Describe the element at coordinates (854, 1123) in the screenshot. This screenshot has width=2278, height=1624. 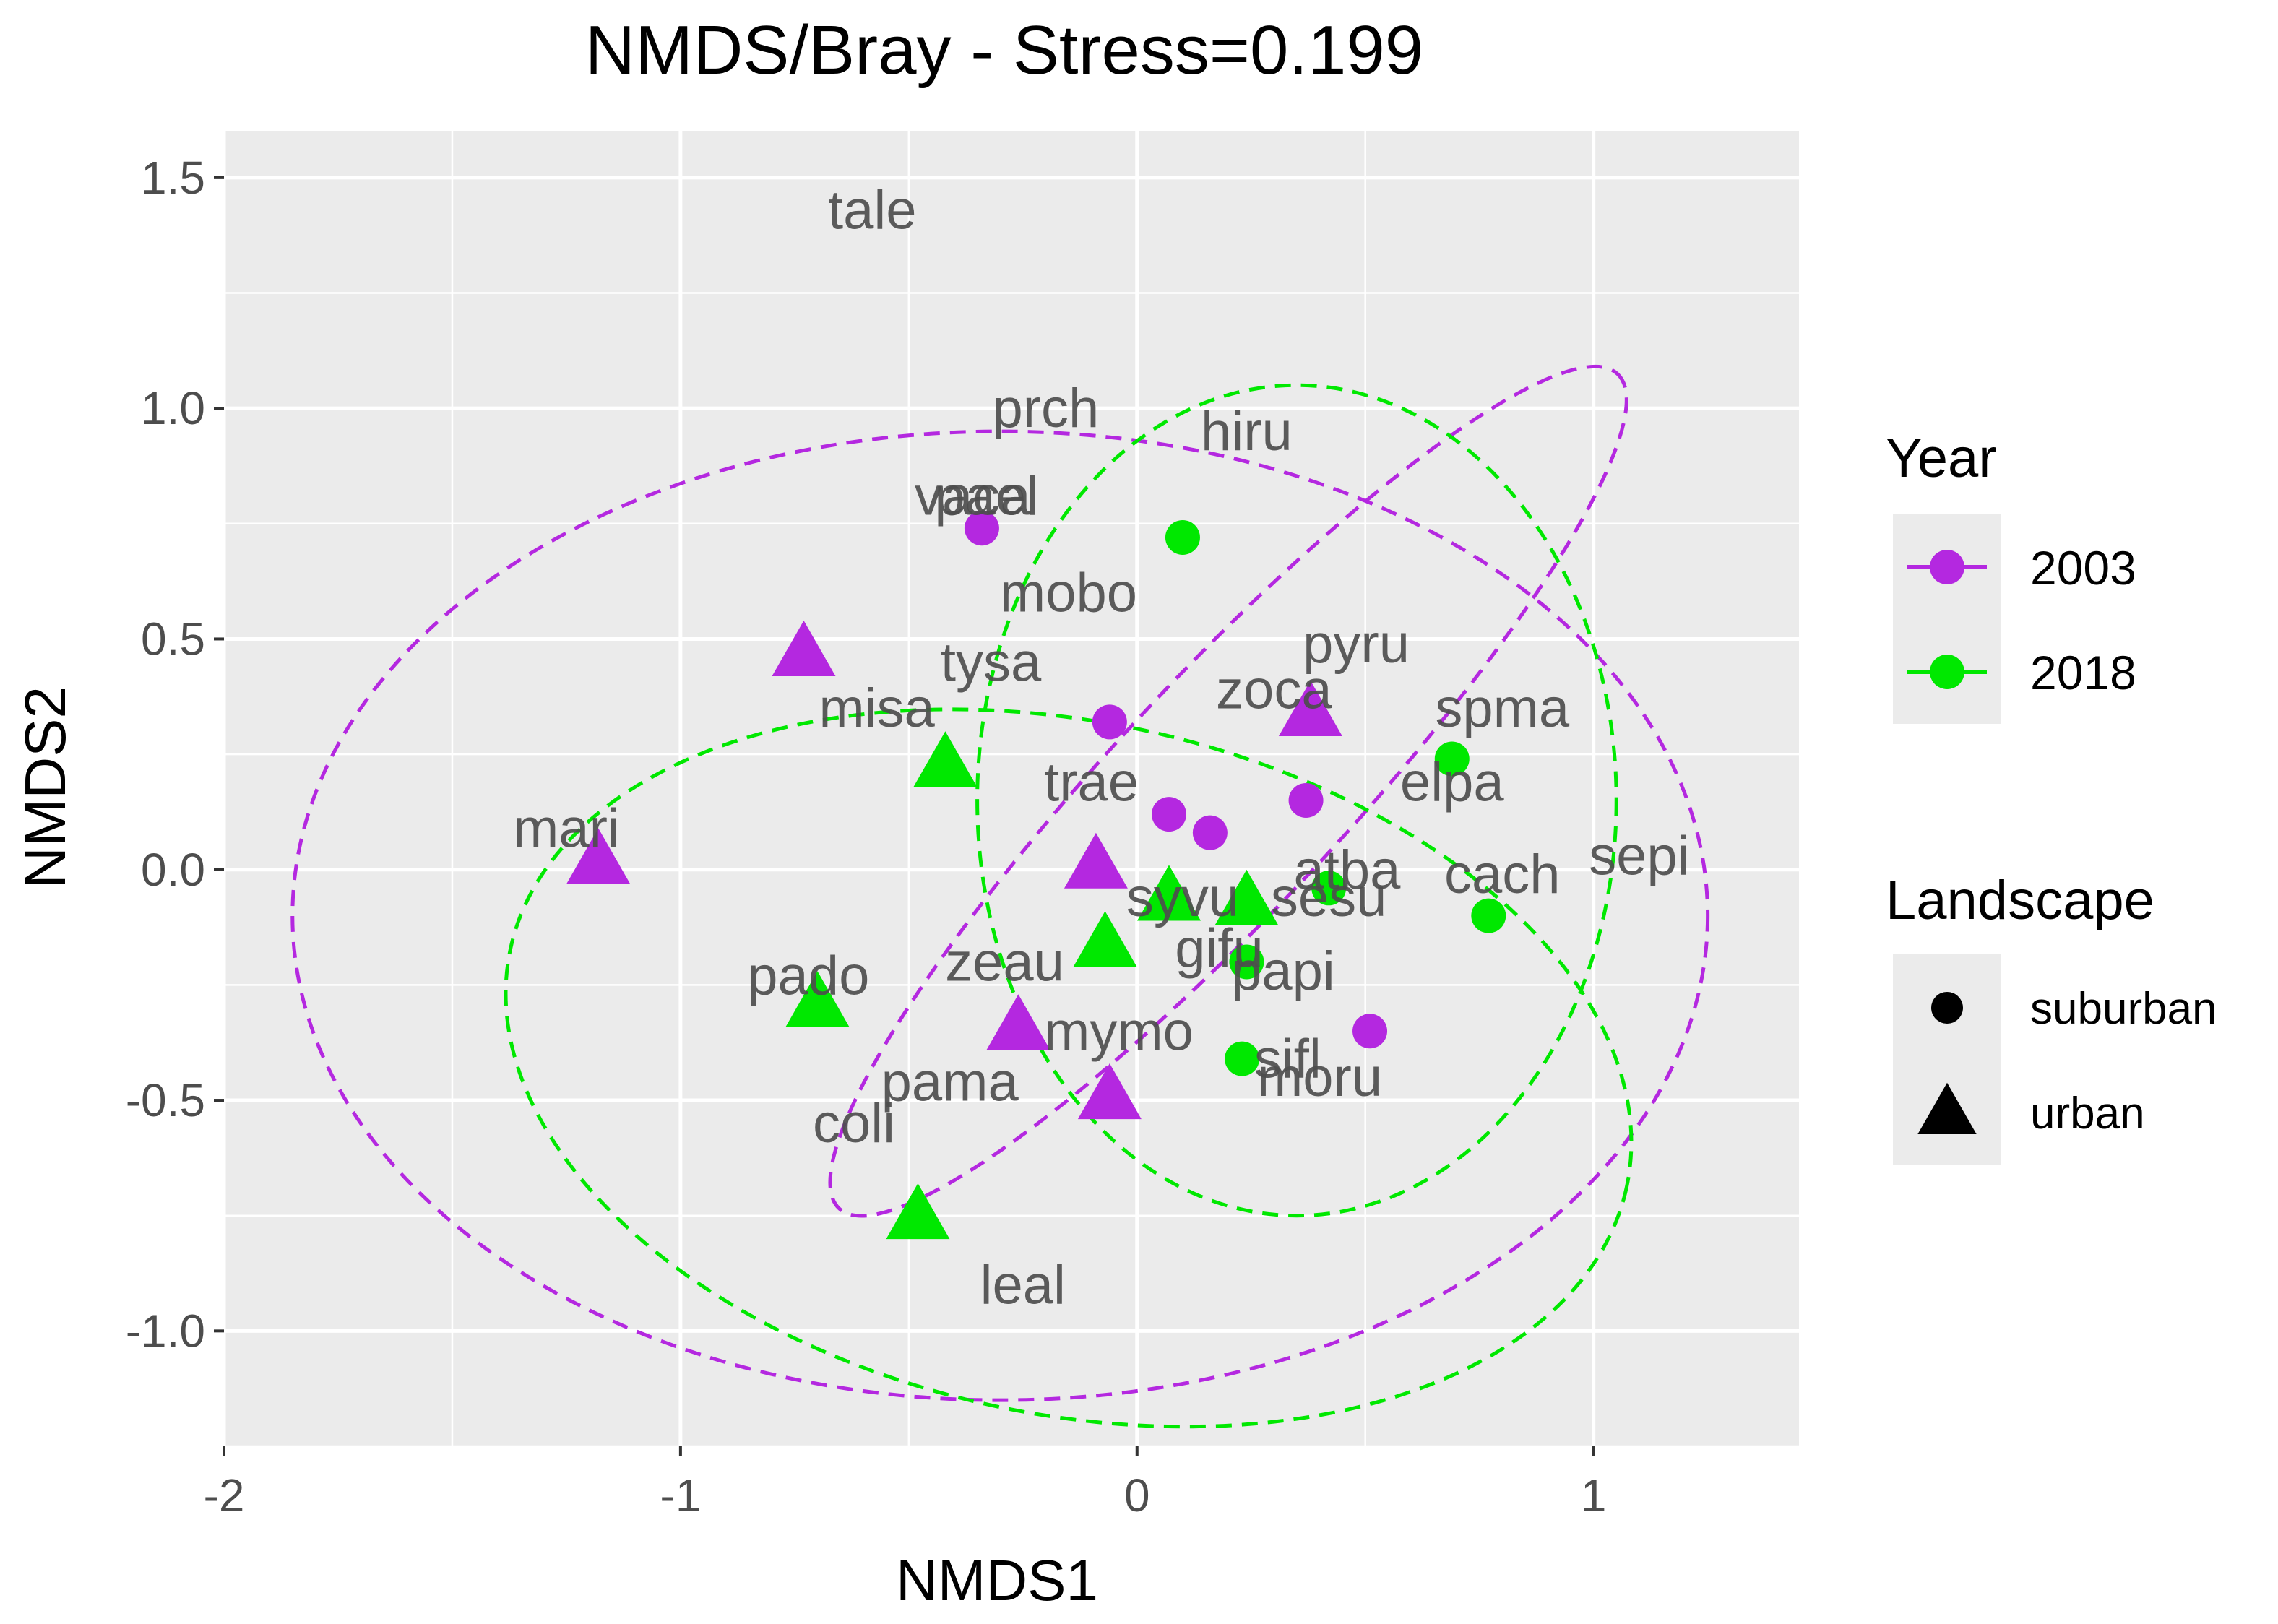
I see `species-label-coli: coli` at that location.